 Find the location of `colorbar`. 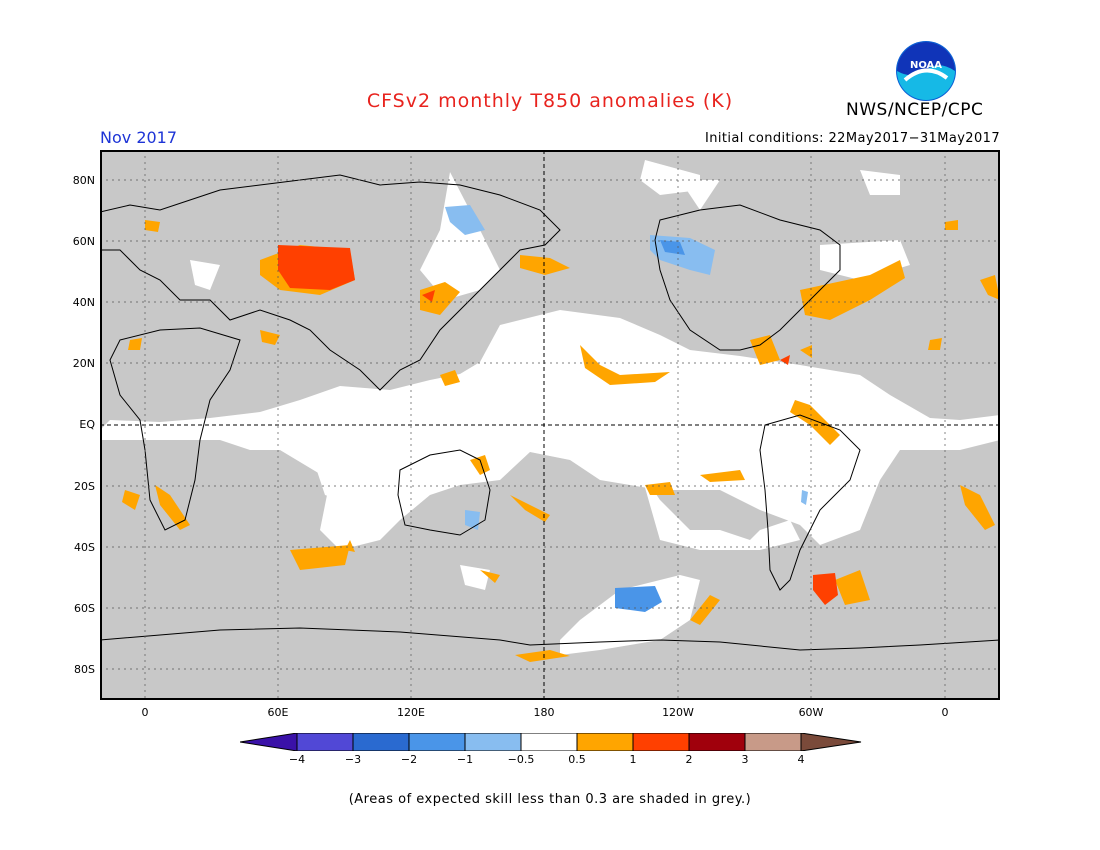

colorbar is located at coordinates (551, 742).